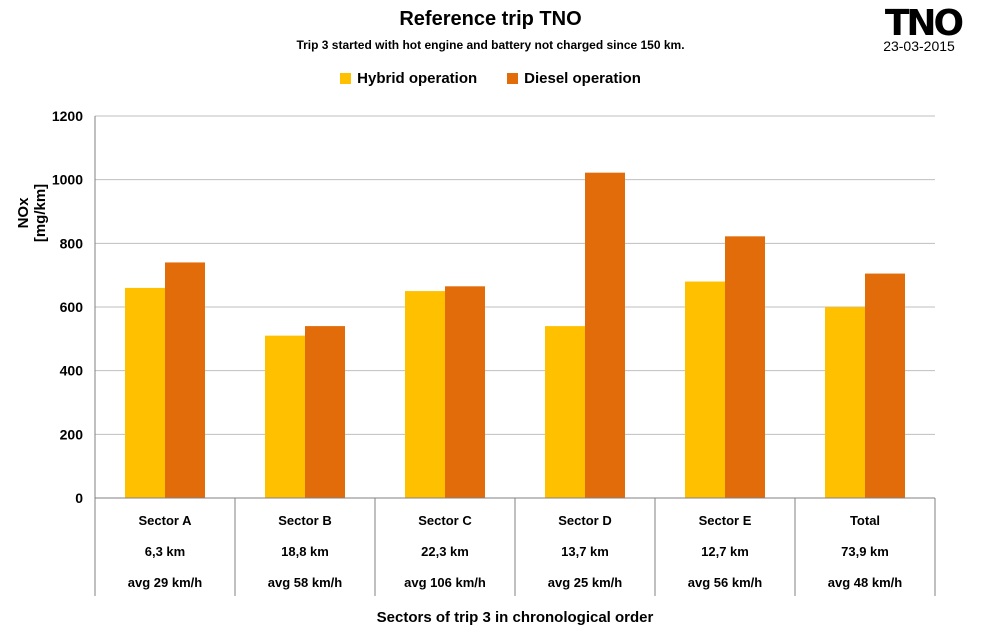 This screenshot has height=633, width=981. Describe the element at coordinates (865, 520) in the screenshot. I see `x-tick-label: Total` at that location.